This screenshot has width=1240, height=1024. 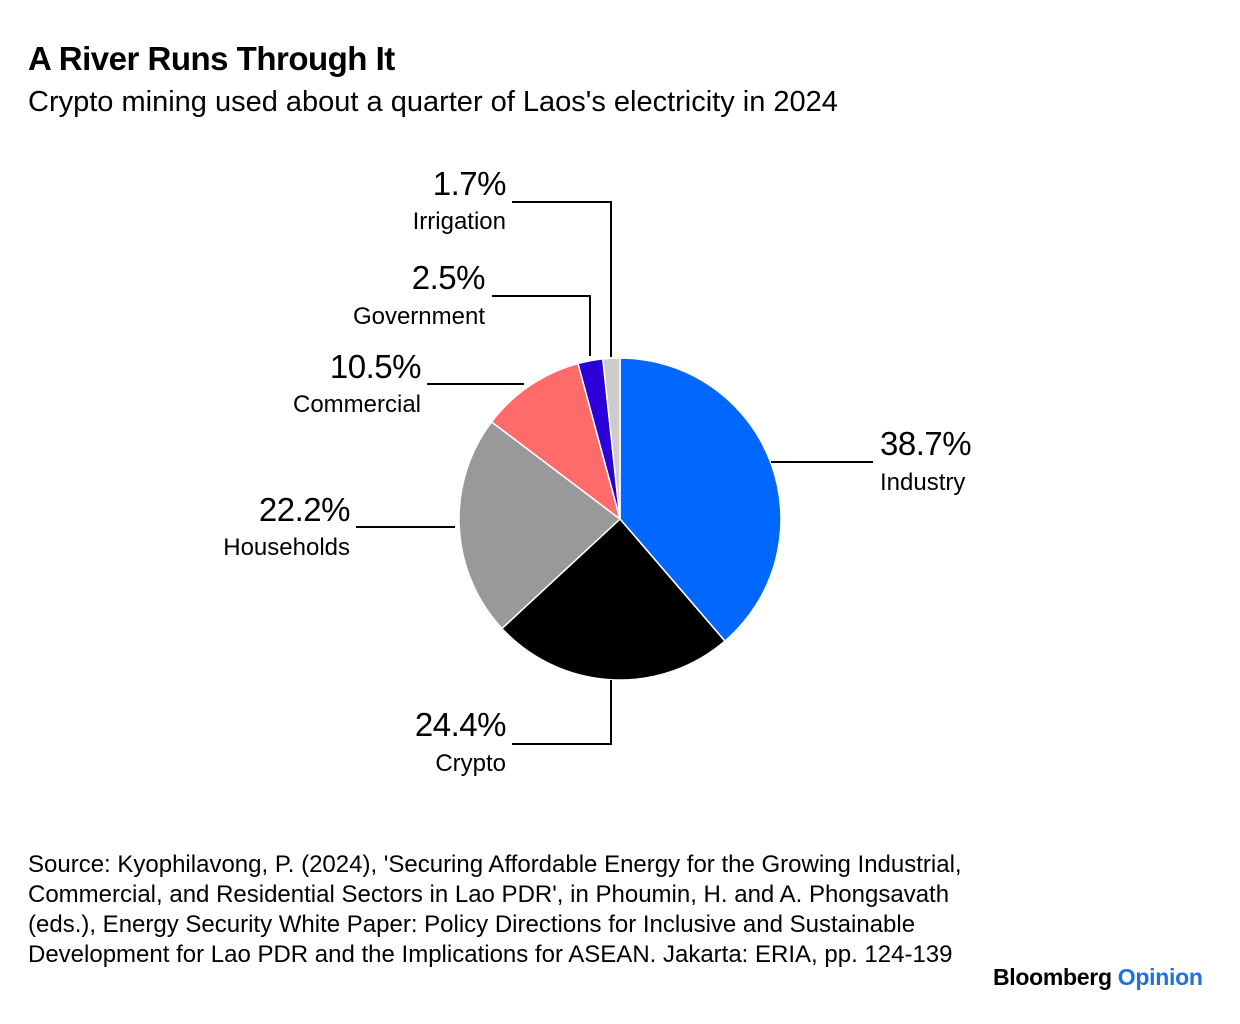 What do you see at coordinates (541, 325) in the screenshot?
I see `leader-line-government` at bounding box center [541, 325].